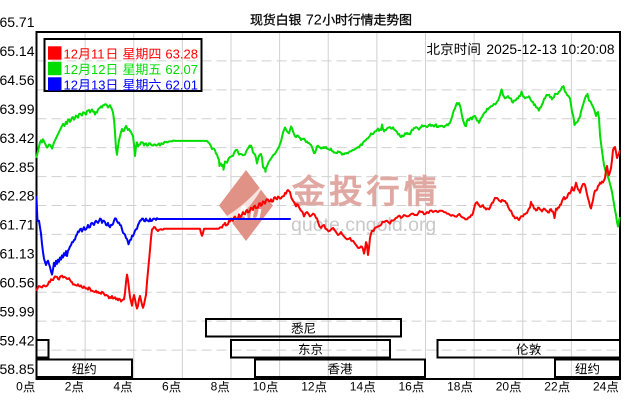 This screenshot has width=630, height=400. What do you see at coordinates (406, 387) in the screenshot?
I see `svg-text: 16` at bounding box center [406, 387].